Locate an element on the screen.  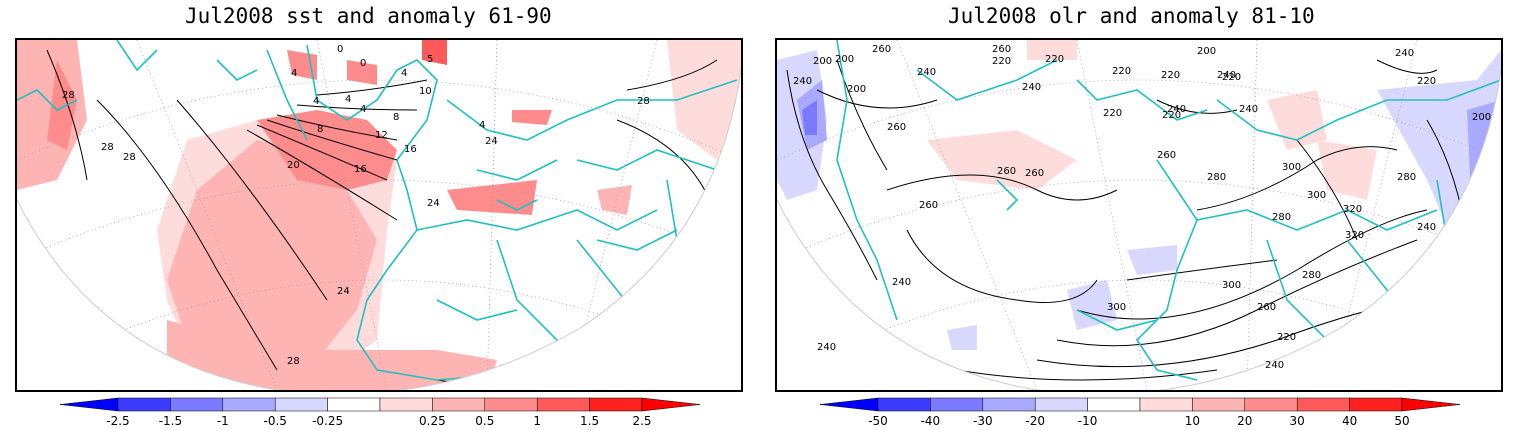
left-colorbar-tick-label: -1 is located at coordinates (223, 421).